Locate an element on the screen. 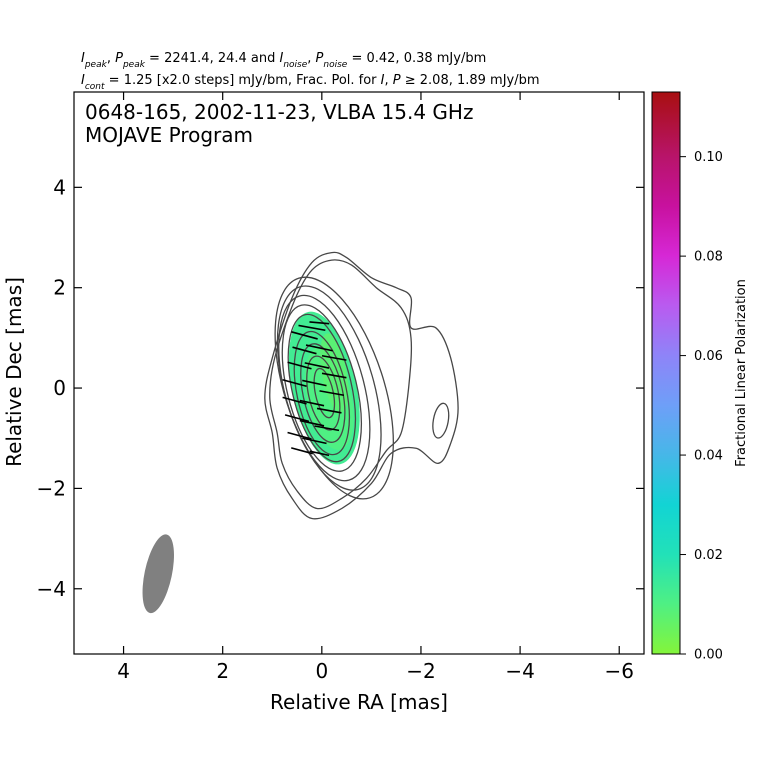 This screenshot has height=760, width=760. contour-island is located at coordinates (441, 420).